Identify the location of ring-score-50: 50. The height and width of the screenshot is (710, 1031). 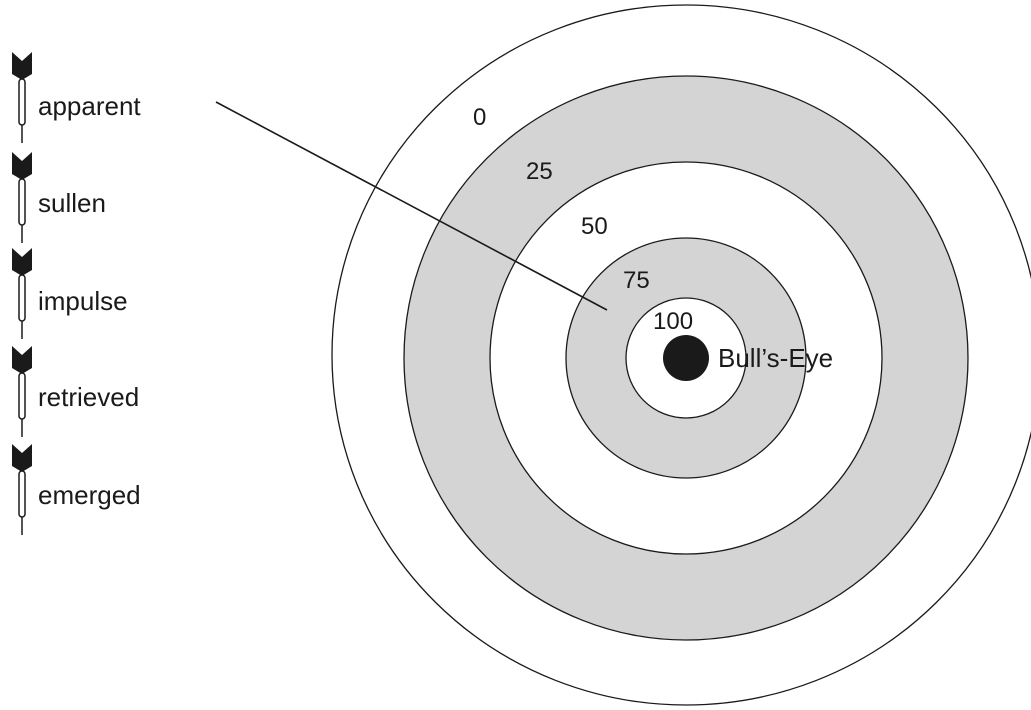
(594, 226).